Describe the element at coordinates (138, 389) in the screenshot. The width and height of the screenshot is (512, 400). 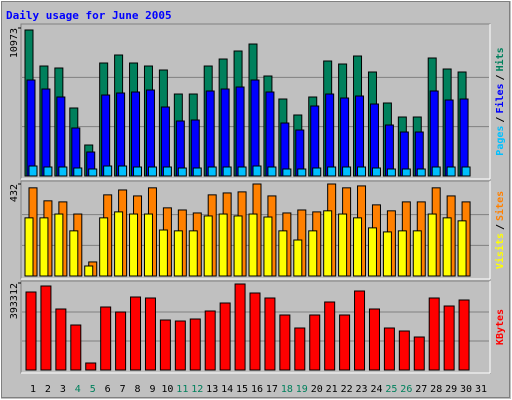
I see `x-tick-label: 8` at that location.